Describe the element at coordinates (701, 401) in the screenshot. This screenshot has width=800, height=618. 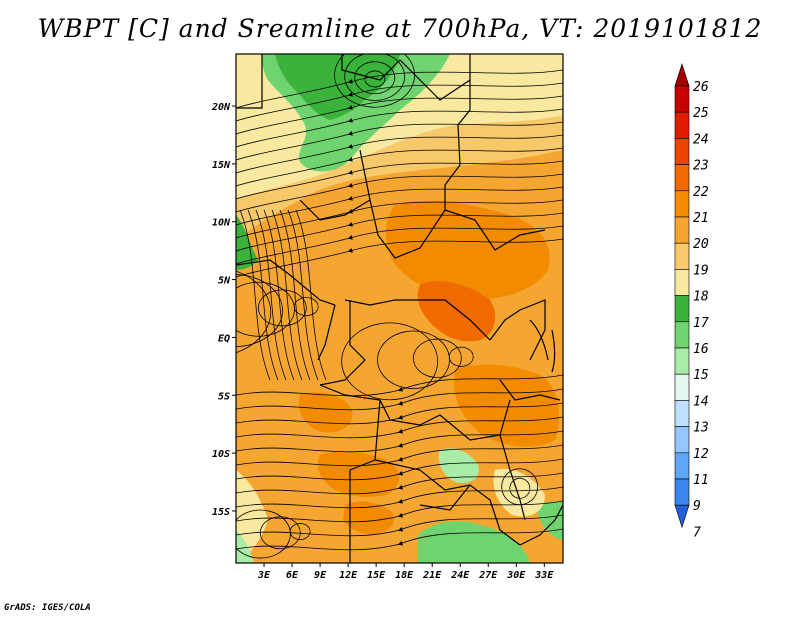
I see `colorbar-label: 14` at that location.